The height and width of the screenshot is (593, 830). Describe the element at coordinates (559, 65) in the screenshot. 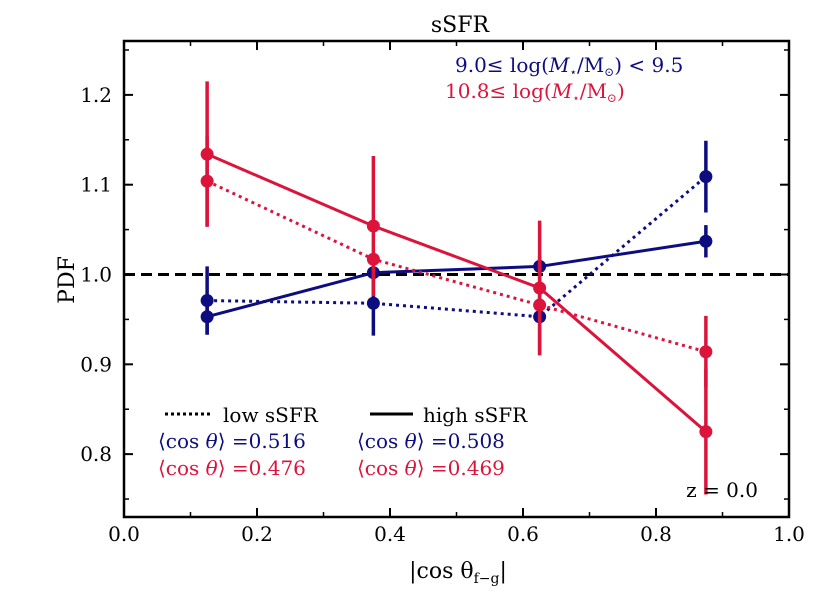

I see `mass-bin-low-m: M` at that location.